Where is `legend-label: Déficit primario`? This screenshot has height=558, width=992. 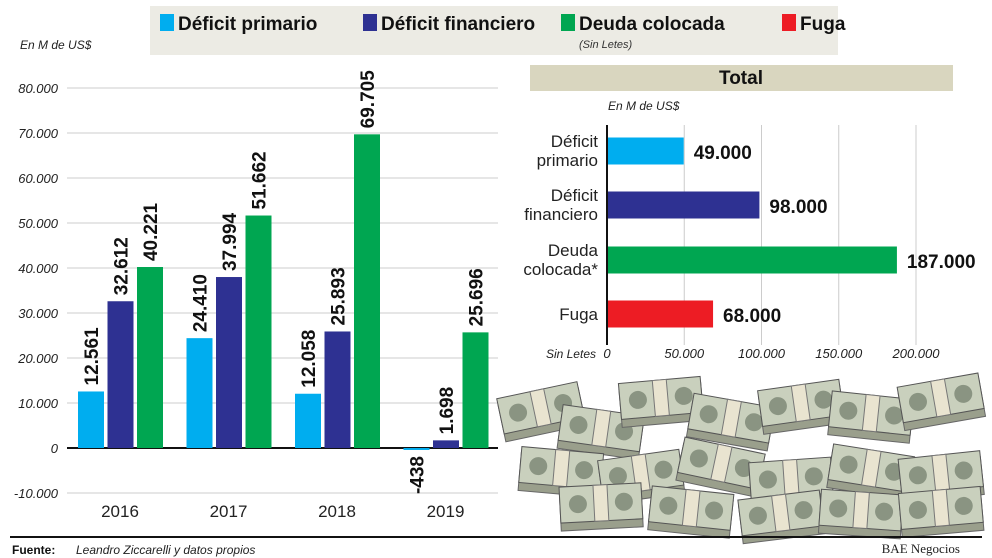
legend-label: Déficit primario is located at coordinates (247, 24).